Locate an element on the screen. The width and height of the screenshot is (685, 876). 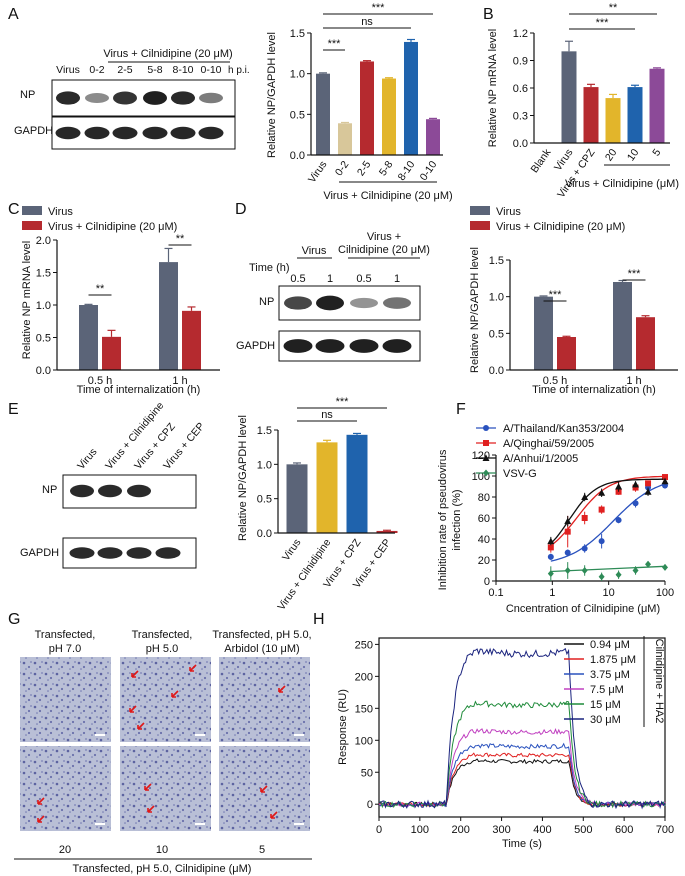
micrograph-label-1a: Transfected, is located at coordinates (65, 635).